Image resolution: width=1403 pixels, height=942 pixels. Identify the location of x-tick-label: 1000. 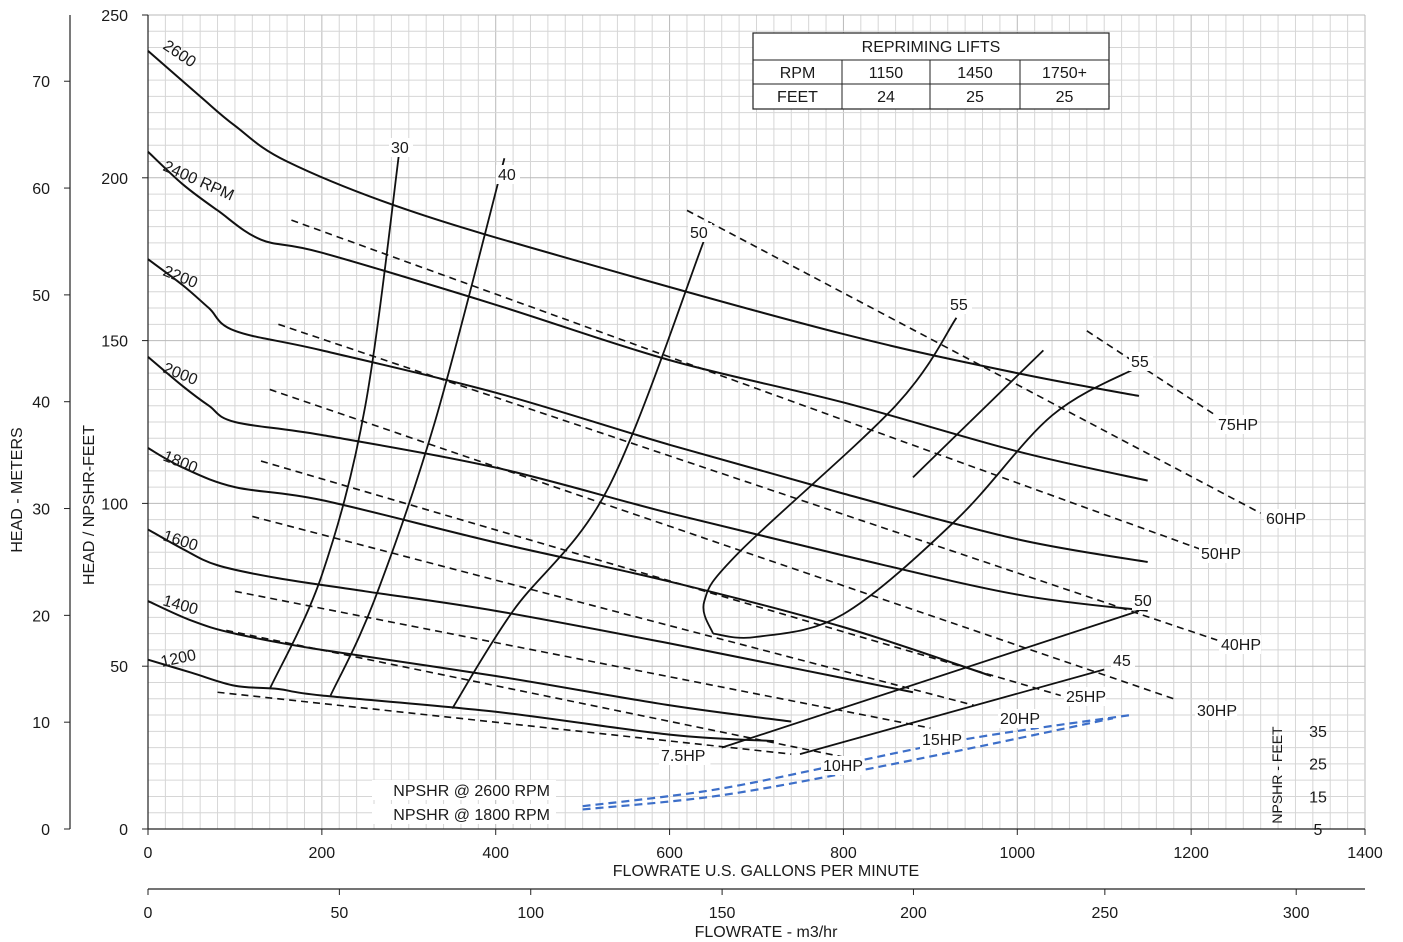
(1017, 853).